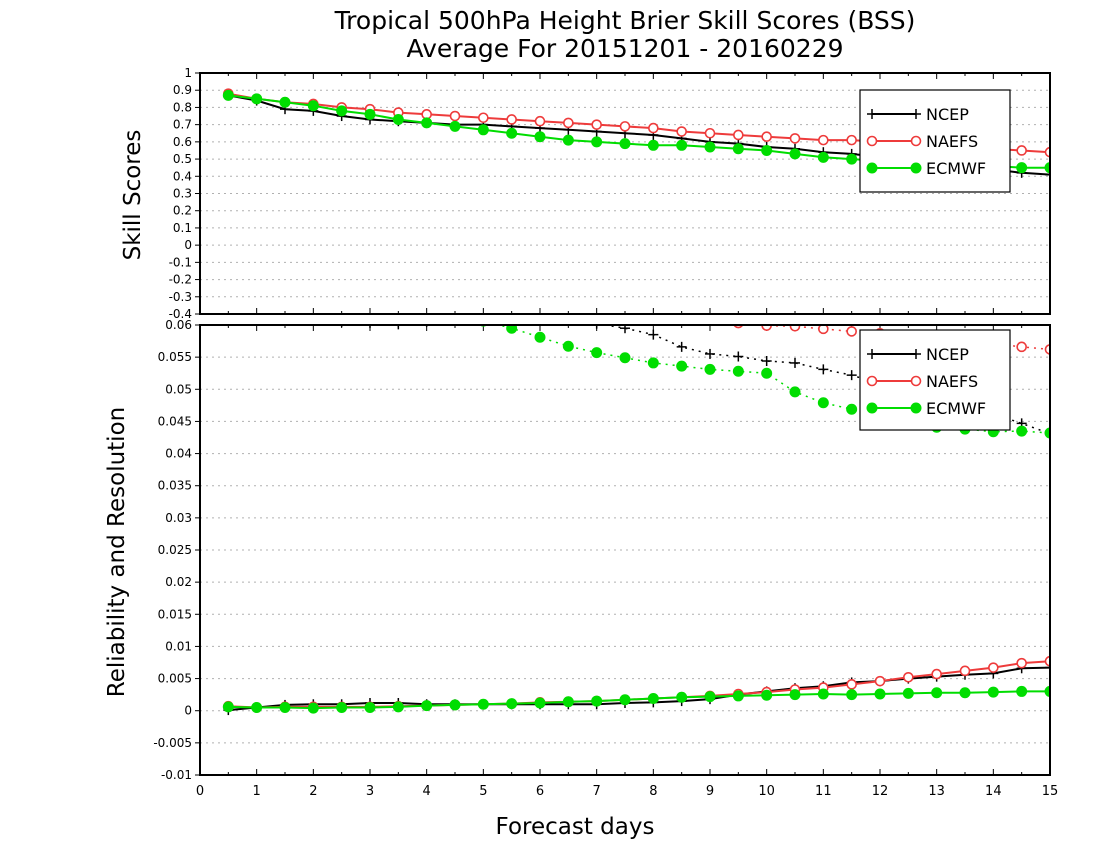  Describe the element at coordinates (772, 379) in the screenshot. I see `ecmwf-dotted-series-line` at that location.